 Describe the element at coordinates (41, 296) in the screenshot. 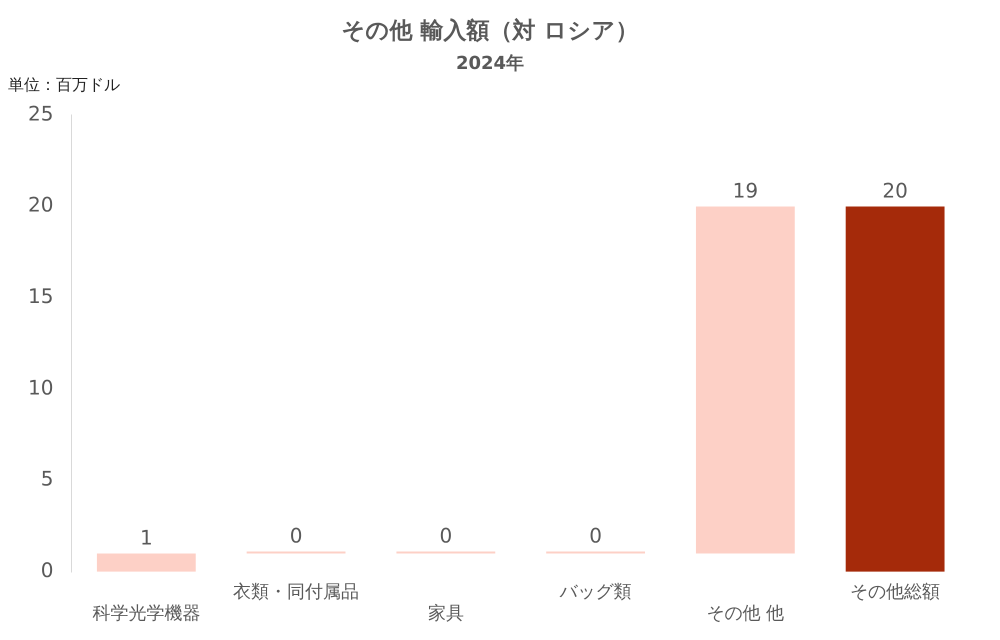

I see `y-tick-label: 15` at that location.